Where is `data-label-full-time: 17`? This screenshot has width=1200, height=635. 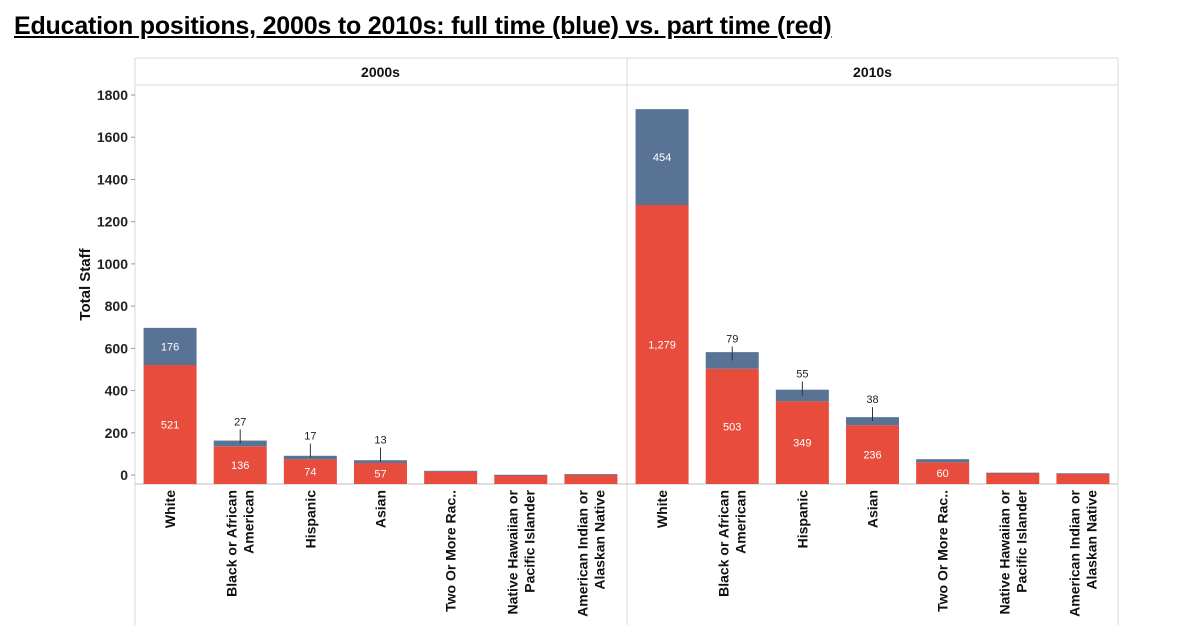
data-label-full-time: 17 is located at coordinates (310, 437).